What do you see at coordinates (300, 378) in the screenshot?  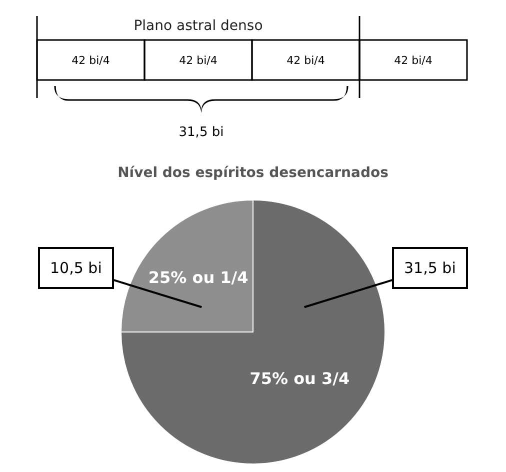 I see `slice-label: 75% ou 3/4` at bounding box center [300, 378].